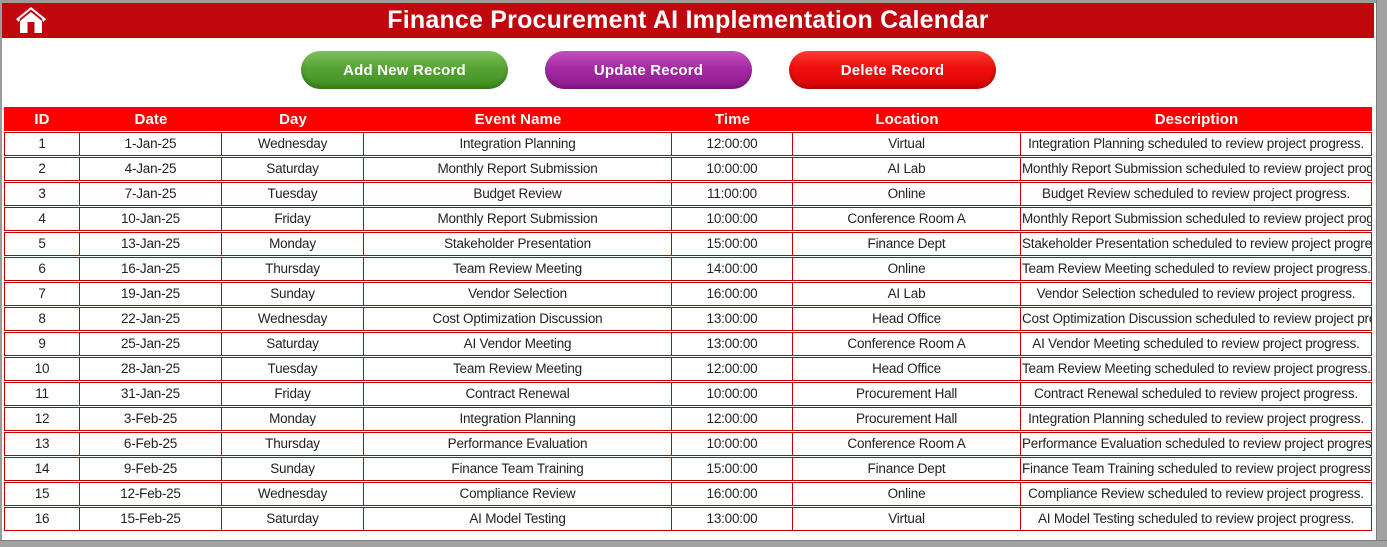 This screenshot has width=1387, height=547. What do you see at coordinates (151, 244) in the screenshot?
I see `cell-date: 13-Jan-25` at bounding box center [151, 244].